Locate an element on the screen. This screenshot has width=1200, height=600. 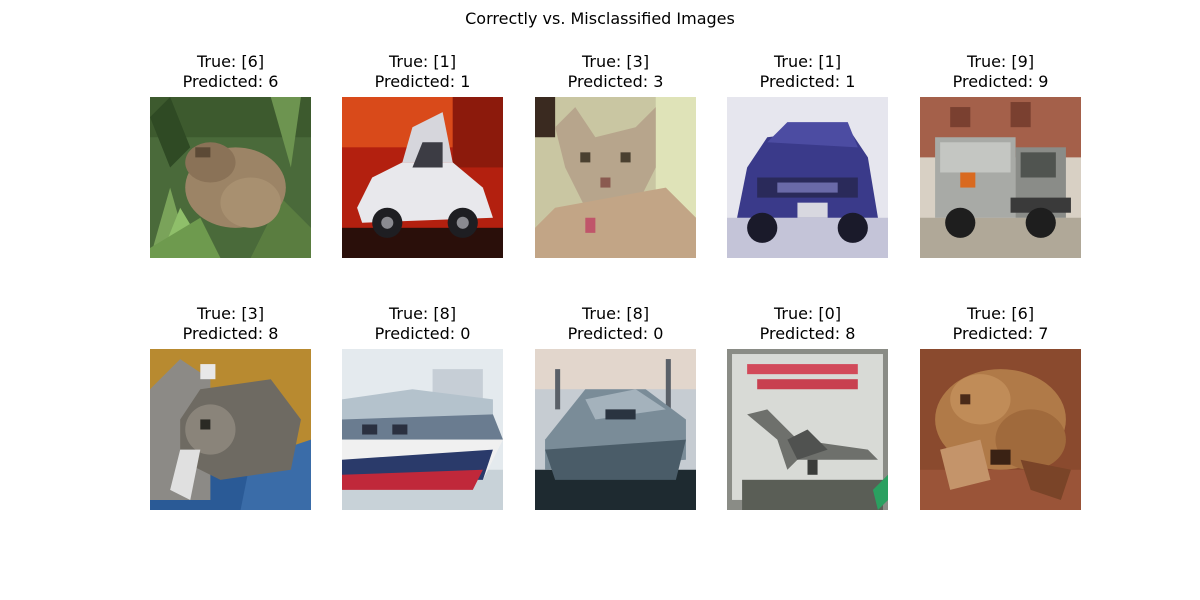
predicted-label: Predicted: 7 is located at coordinates (1000, 333).